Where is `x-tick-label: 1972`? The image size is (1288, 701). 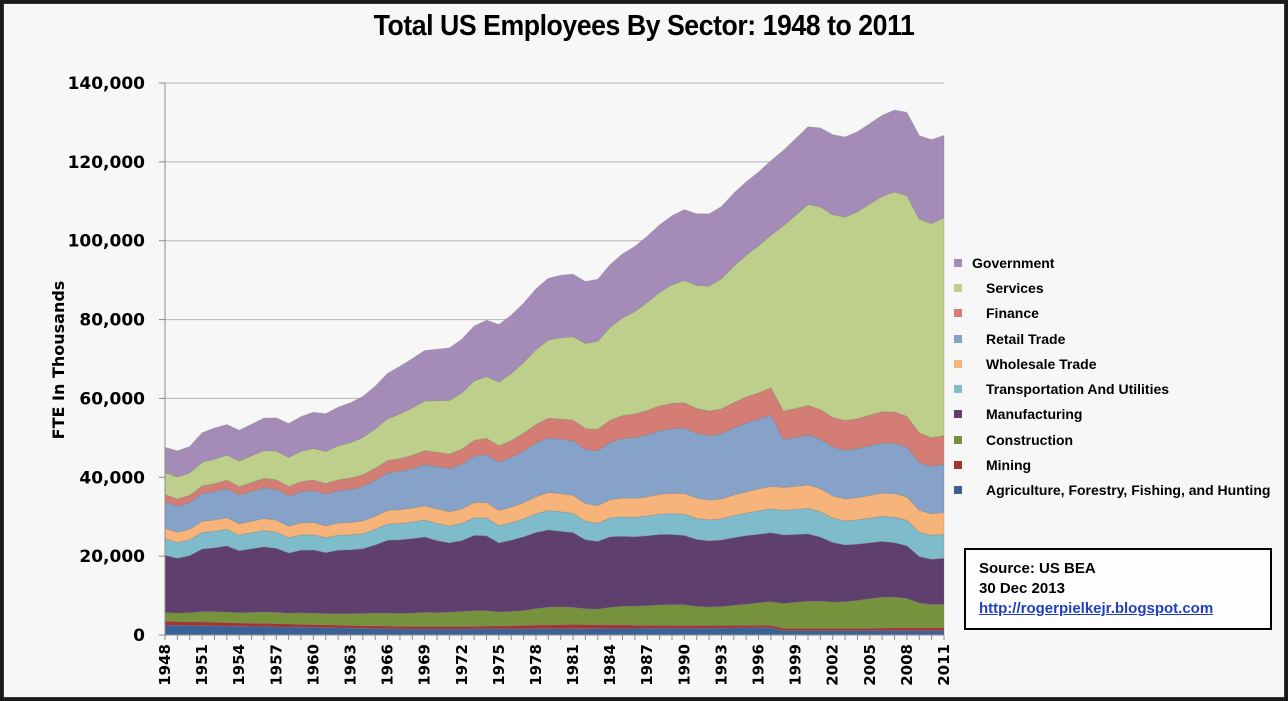 x-tick-label: 1972 is located at coordinates (462, 665).